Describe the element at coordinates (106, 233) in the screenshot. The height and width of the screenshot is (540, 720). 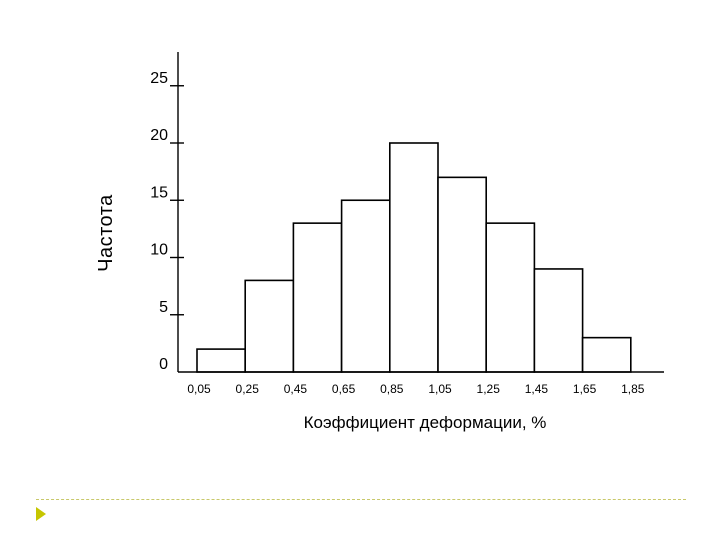
I see `y-axis-title: Частота` at that location.